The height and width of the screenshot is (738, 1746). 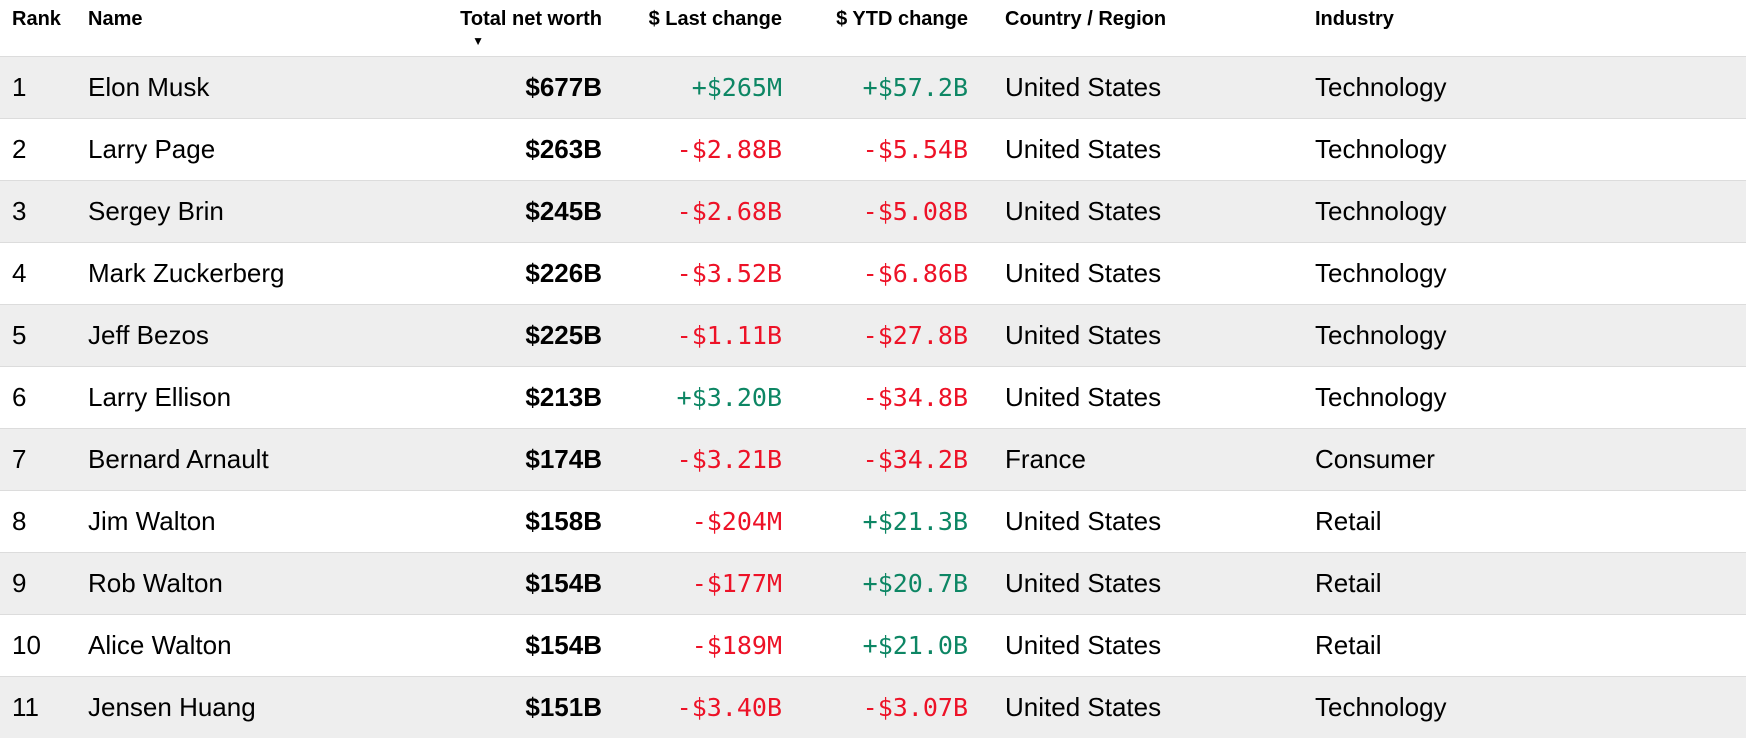 What do you see at coordinates (902, 19) in the screenshot?
I see `header-ytd-change: $ YTD change` at bounding box center [902, 19].